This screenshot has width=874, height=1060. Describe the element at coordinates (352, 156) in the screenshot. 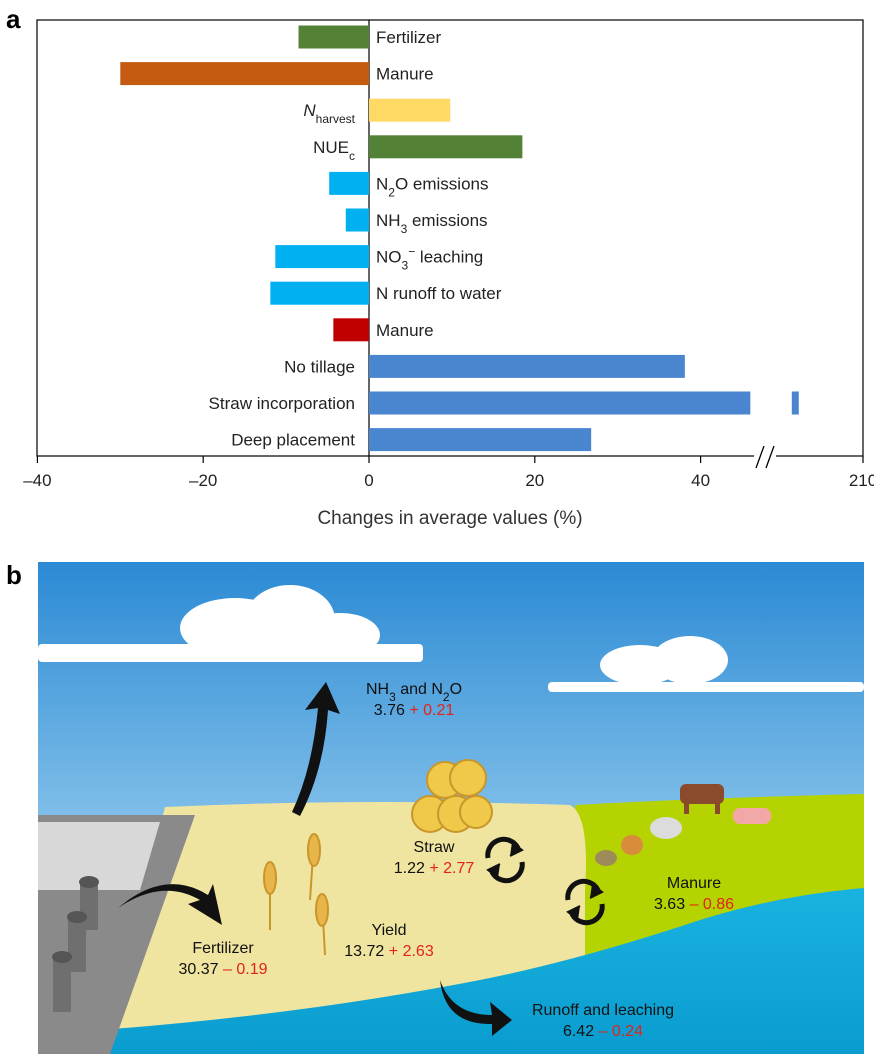

I see `text-part: c` at that location.